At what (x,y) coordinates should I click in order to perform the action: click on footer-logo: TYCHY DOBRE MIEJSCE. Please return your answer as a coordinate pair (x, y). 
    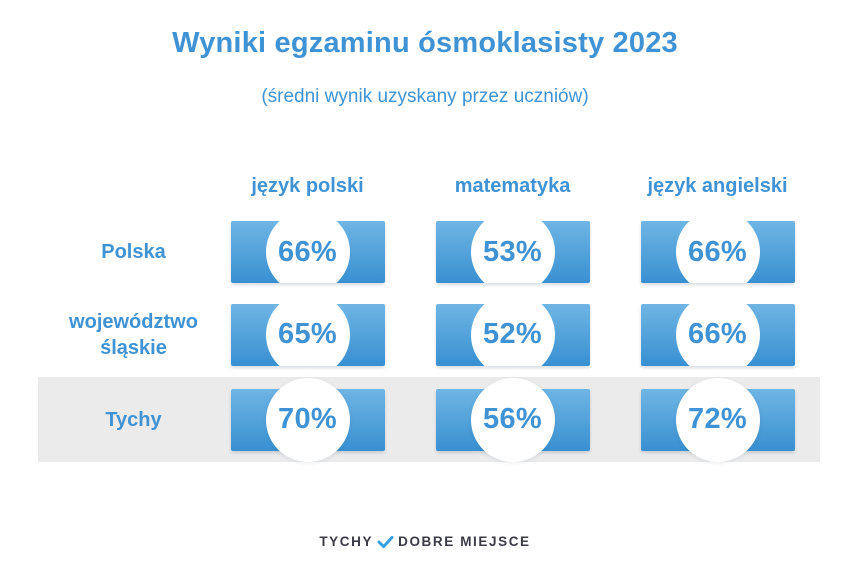
    Looking at the image, I should click on (425, 541).